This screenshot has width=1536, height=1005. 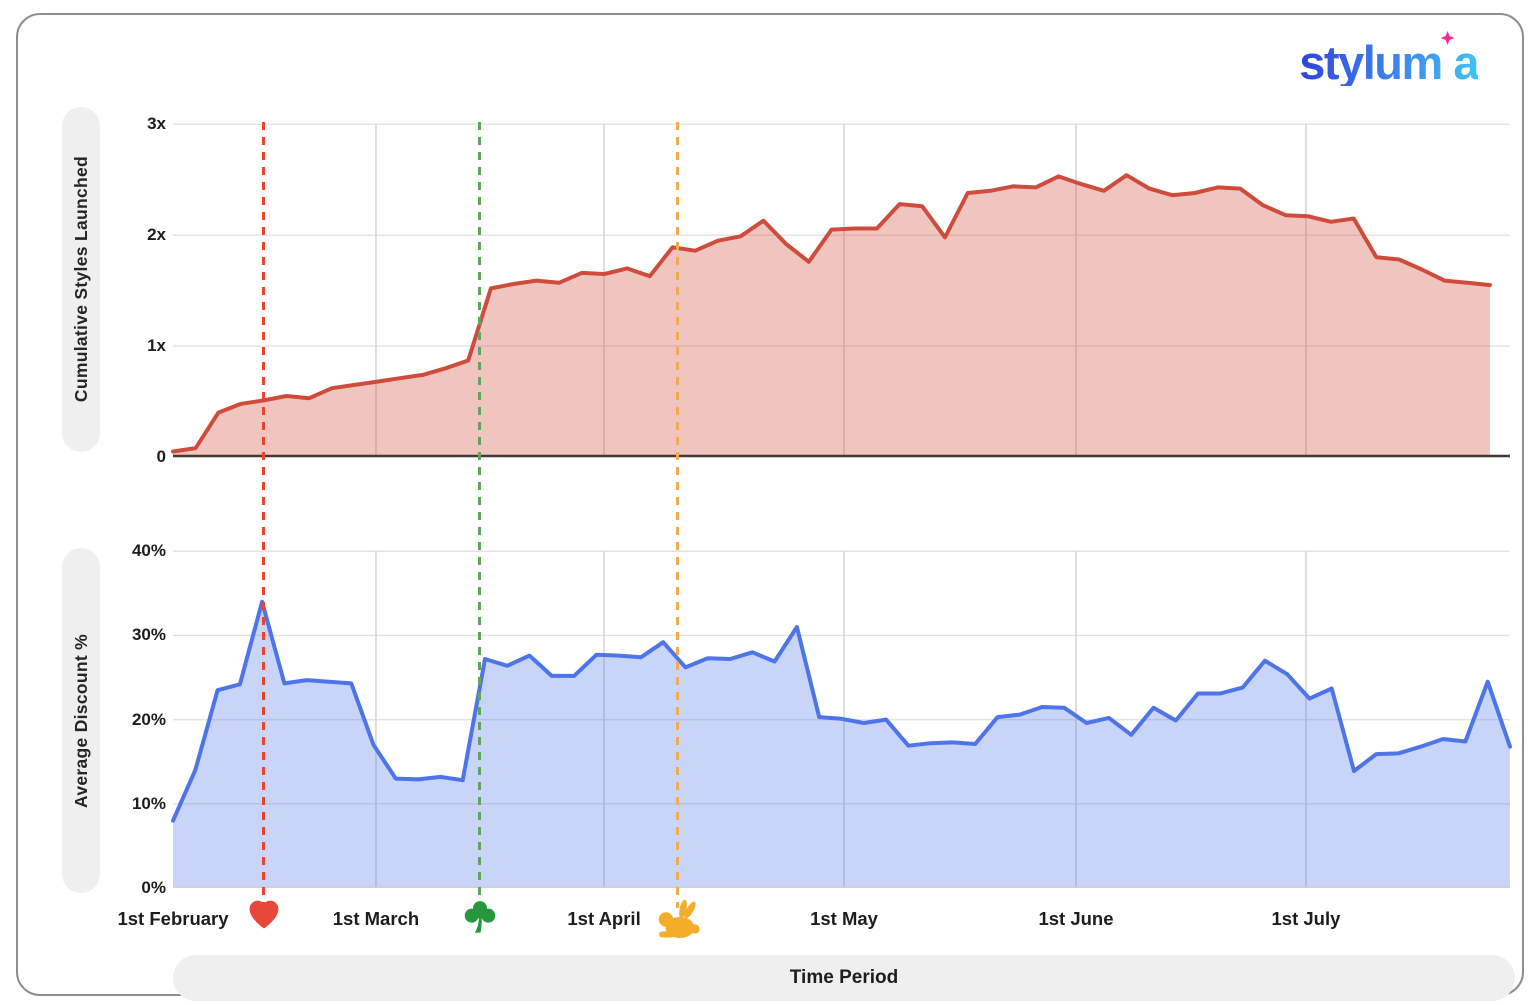 I want to click on y-axis-title-discount-label: Average Discount %, so click(x=80, y=720).